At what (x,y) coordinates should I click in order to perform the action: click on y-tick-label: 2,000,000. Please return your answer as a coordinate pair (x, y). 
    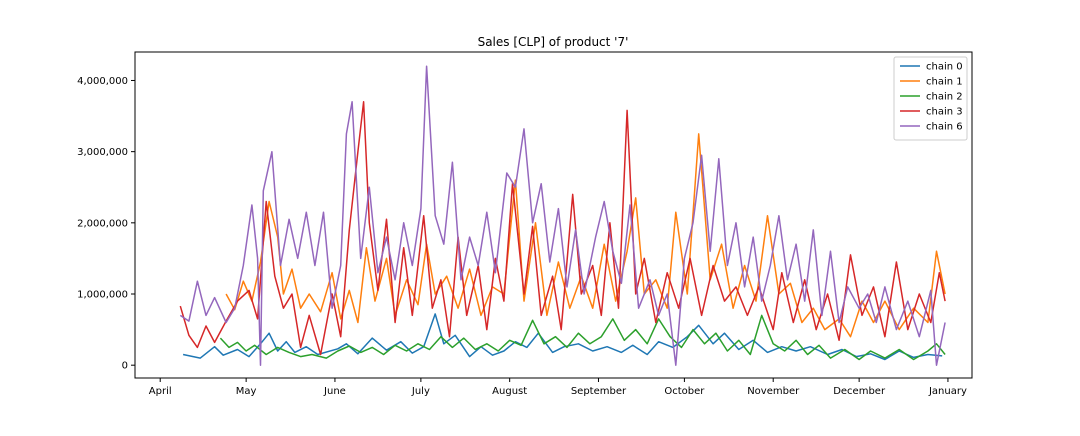
    Looking at the image, I should click on (102, 223).